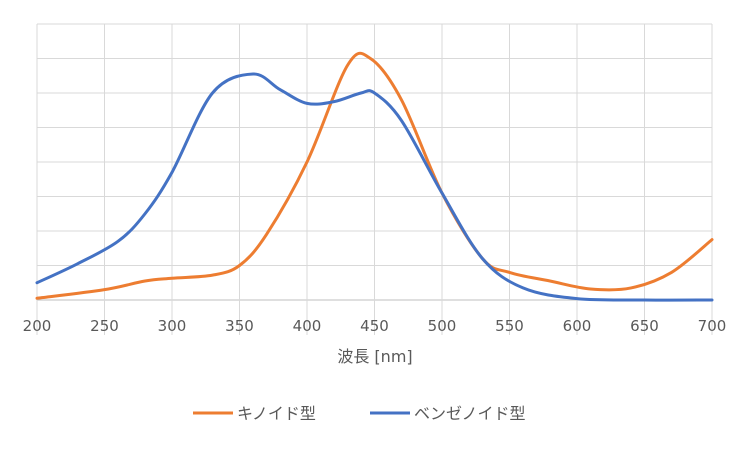 The width and height of the screenshot is (749, 454). Describe the element at coordinates (509, 326) in the screenshot. I see `x-tick-label: 550` at that location.